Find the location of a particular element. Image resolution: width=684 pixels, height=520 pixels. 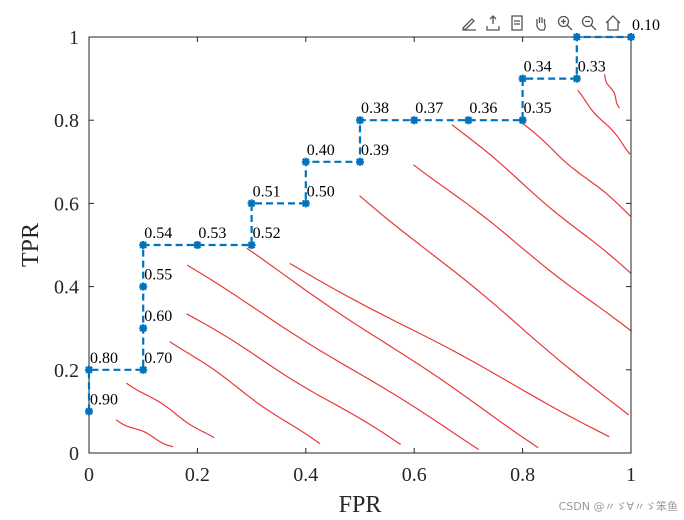

point-label: 0.39 is located at coordinates (375, 150).